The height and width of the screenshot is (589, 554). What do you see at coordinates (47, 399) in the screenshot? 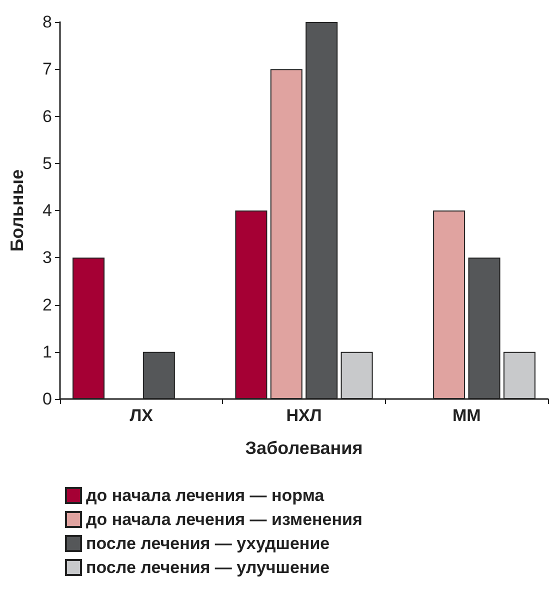
I see `y-tick-label: 0` at bounding box center [47, 399].